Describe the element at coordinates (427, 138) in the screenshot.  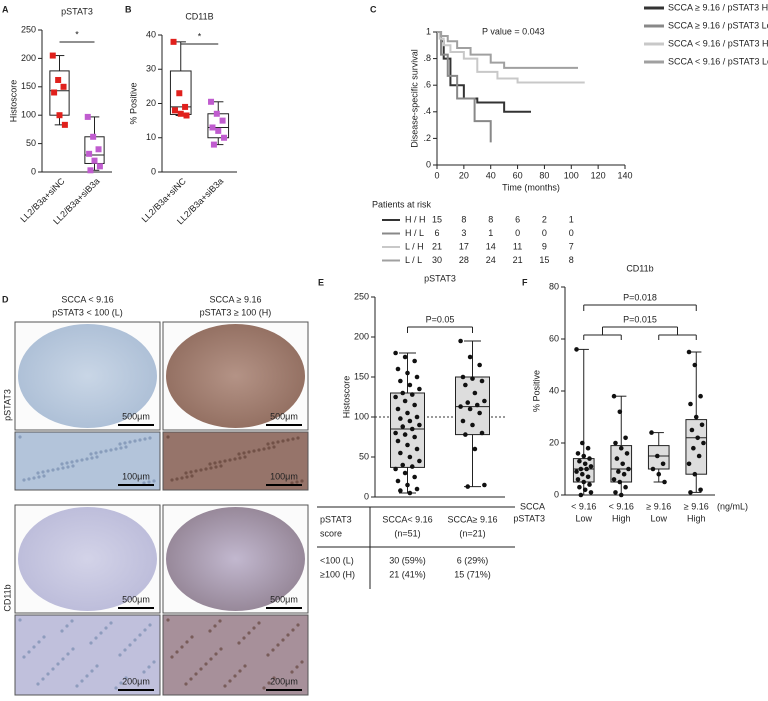
I see `y-tick-label: .2` at that location.